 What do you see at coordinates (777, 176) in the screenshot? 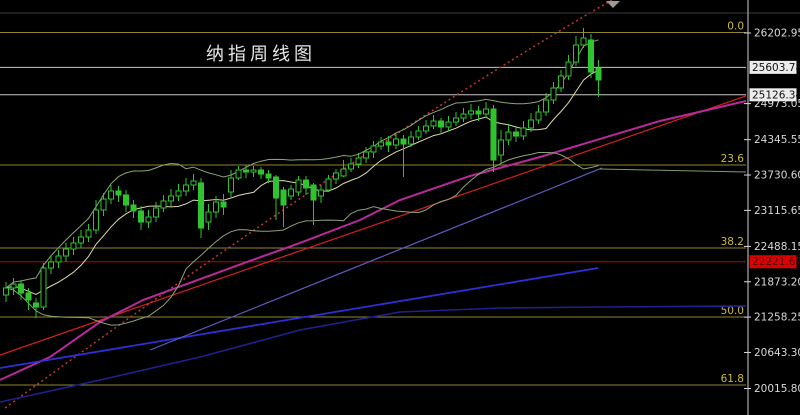
I see `axis-label: 23730.60` at bounding box center [777, 176].